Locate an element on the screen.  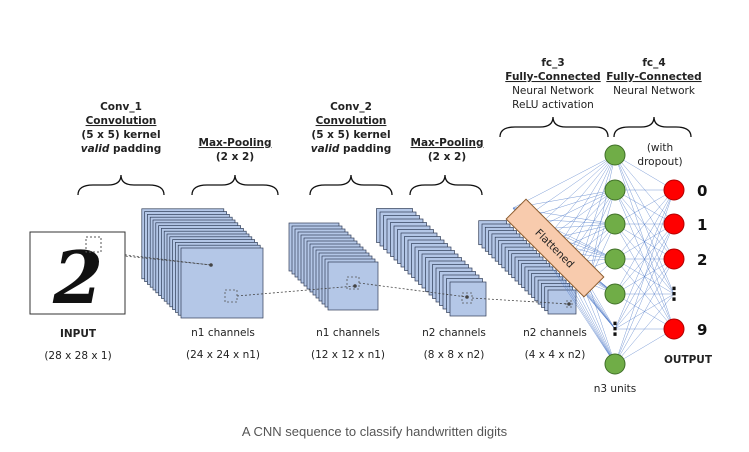
pool1-dims: (12 x 12 x n1) is located at coordinates (348, 355).